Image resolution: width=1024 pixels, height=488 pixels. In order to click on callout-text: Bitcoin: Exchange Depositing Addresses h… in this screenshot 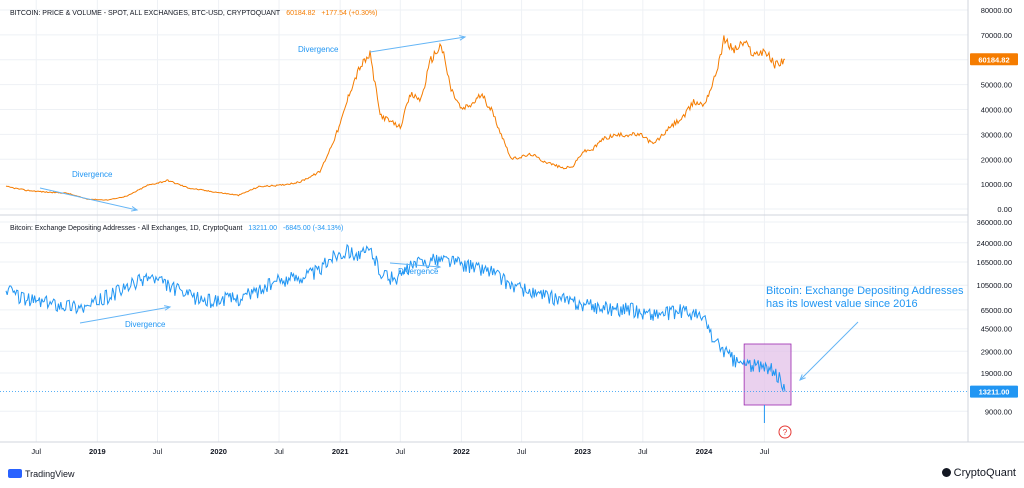, I will do `click(865, 297)`.